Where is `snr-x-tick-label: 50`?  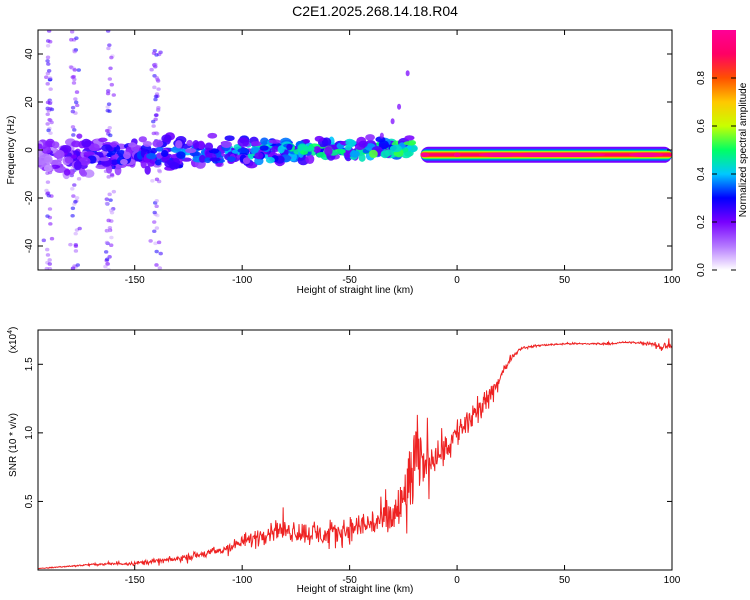
snr-x-tick-label: 50 is located at coordinates (565, 580).